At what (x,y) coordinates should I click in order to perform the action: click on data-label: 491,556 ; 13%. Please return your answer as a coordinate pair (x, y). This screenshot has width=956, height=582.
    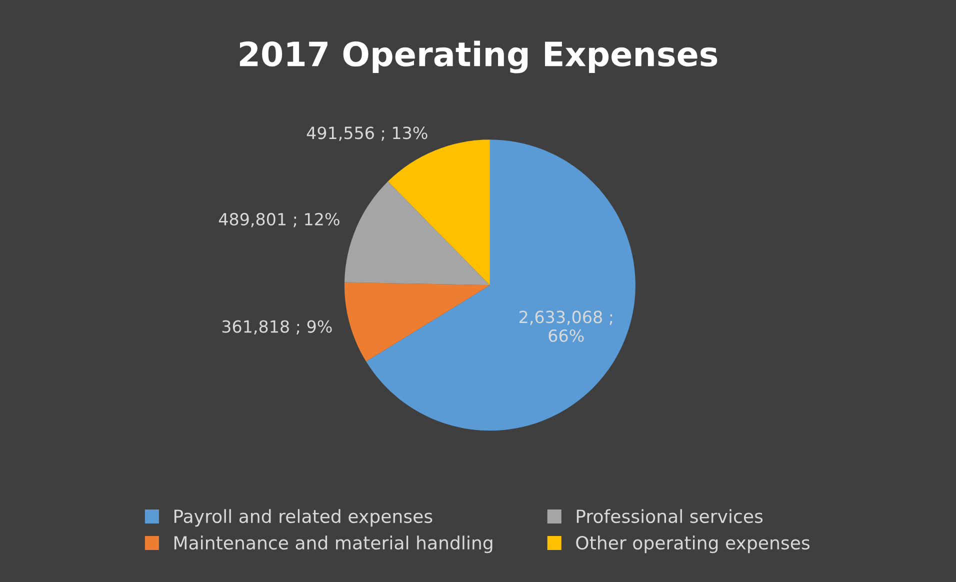
    Looking at the image, I should click on (367, 133).